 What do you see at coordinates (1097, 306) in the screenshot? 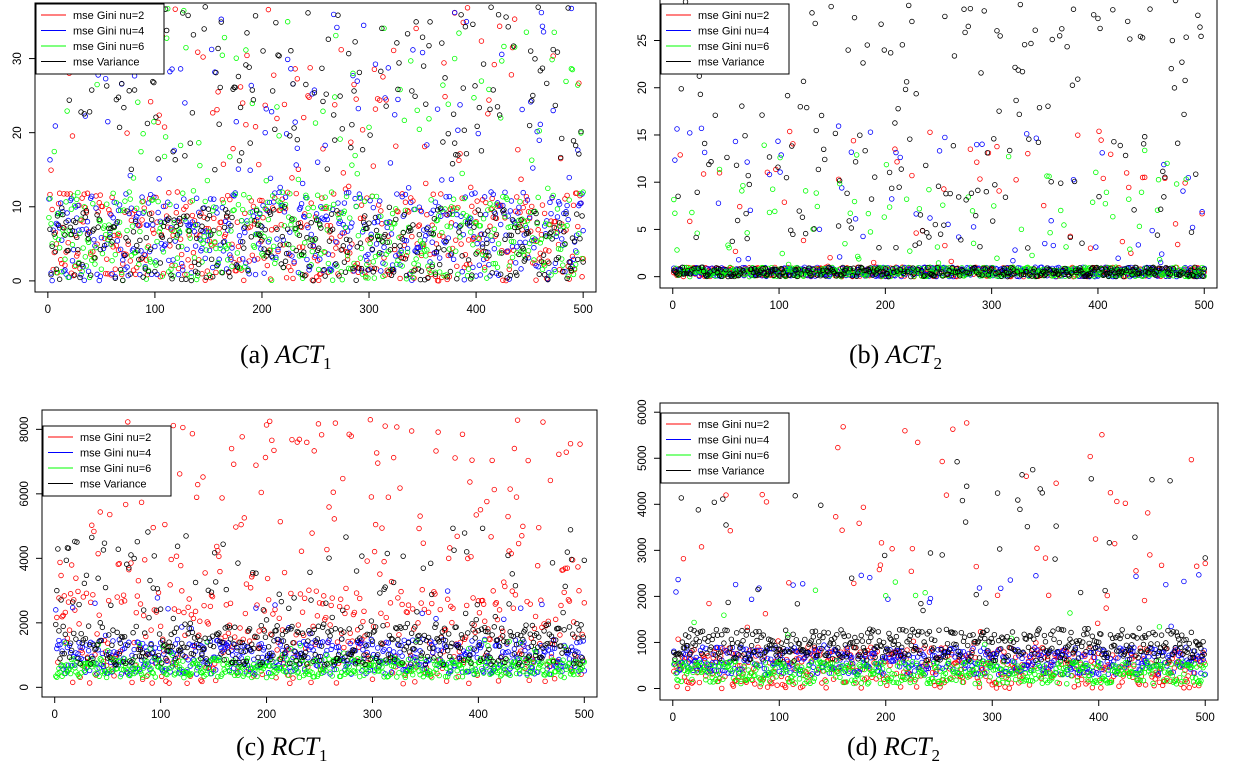
I see `x-tick-label: 400` at bounding box center [1097, 306].